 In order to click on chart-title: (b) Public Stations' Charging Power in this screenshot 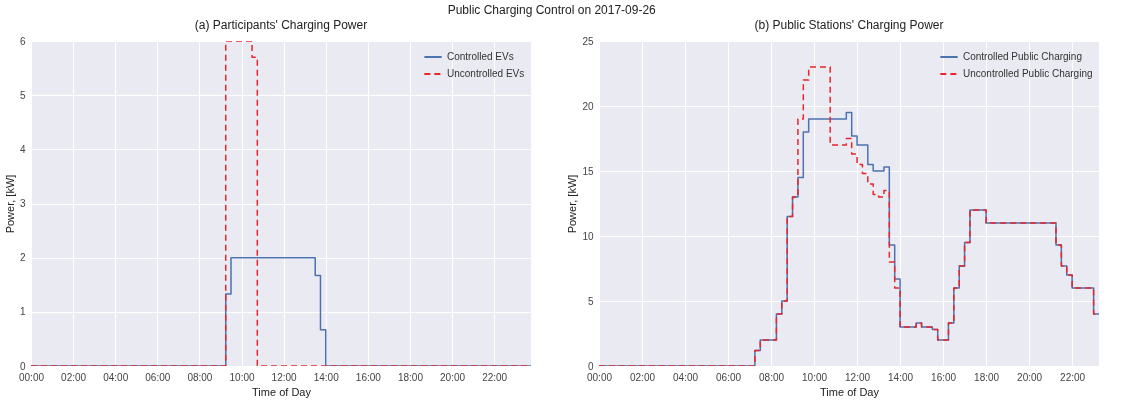, I will do `click(849, 25)`.